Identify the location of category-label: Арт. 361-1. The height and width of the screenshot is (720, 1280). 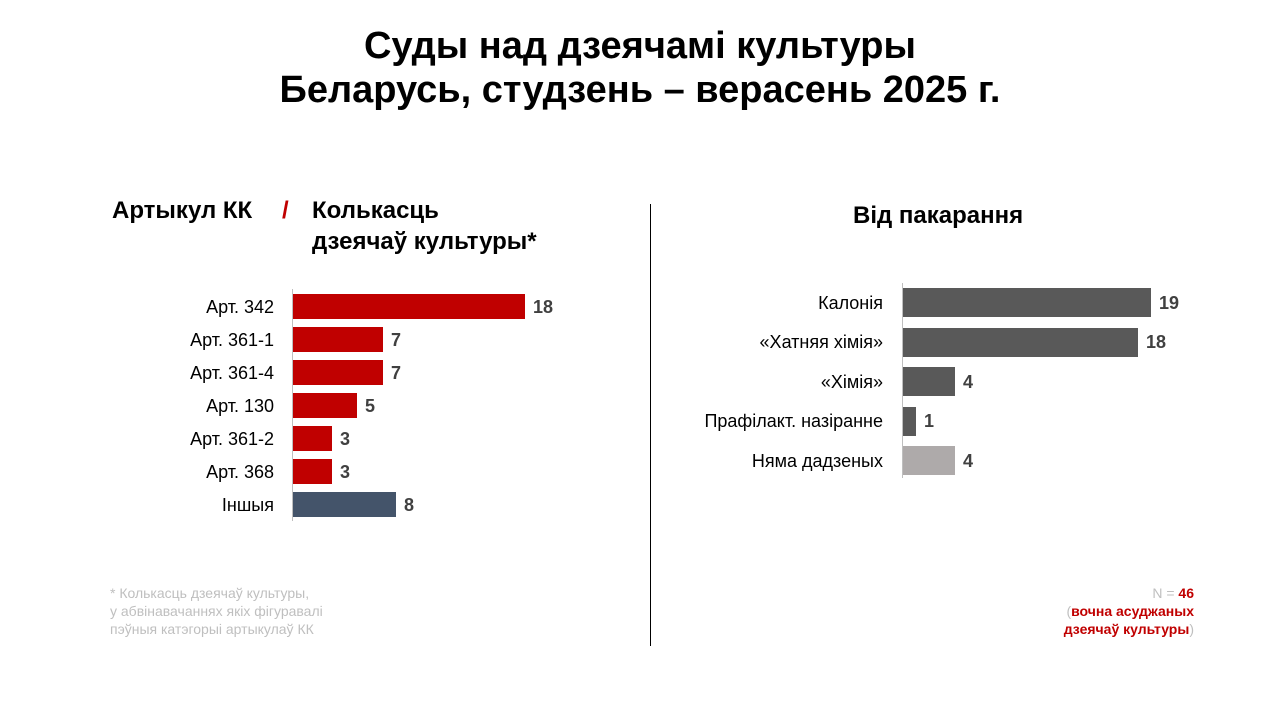
(232, 339).